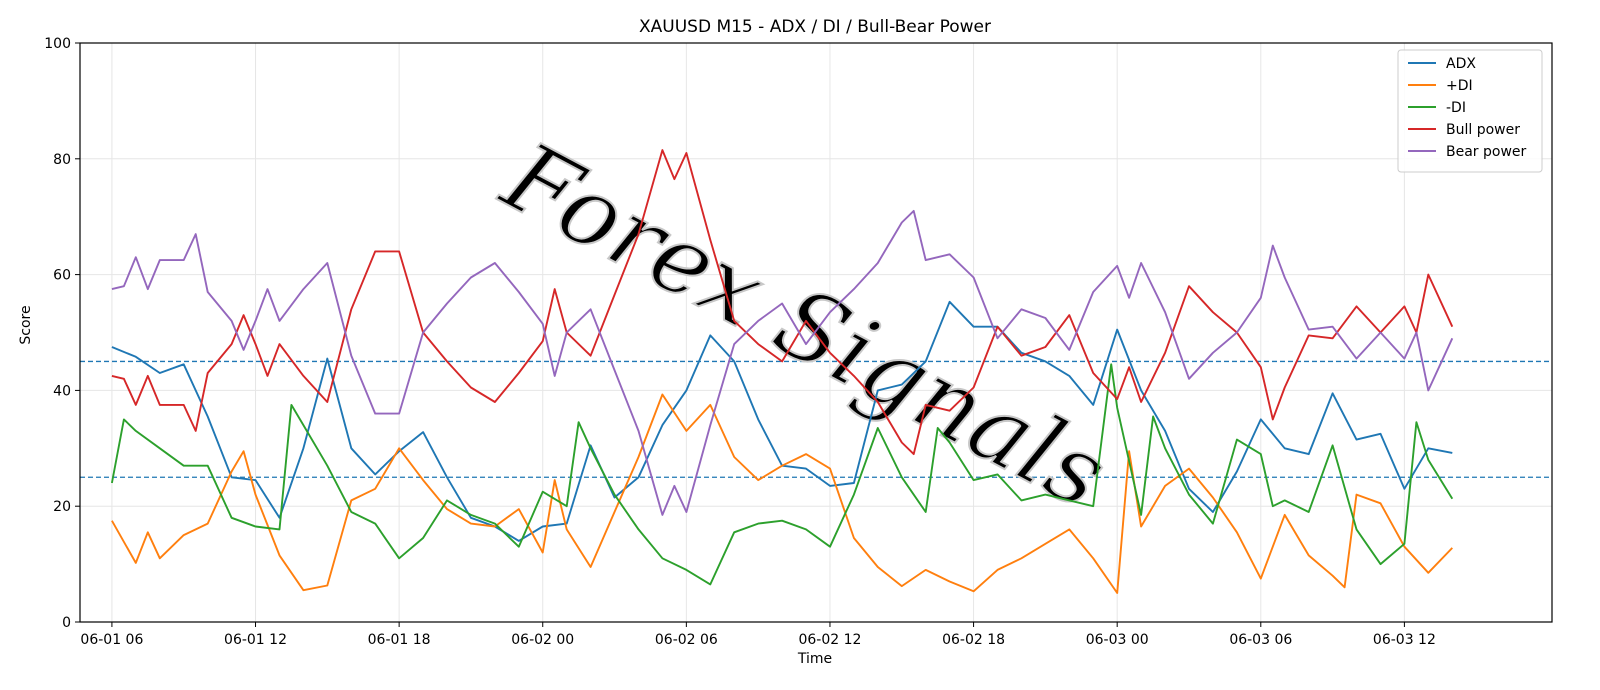 This screenshot has height=690, width=1600. I want to click on x-tick-label: 06-02 06, so click(686, 640).